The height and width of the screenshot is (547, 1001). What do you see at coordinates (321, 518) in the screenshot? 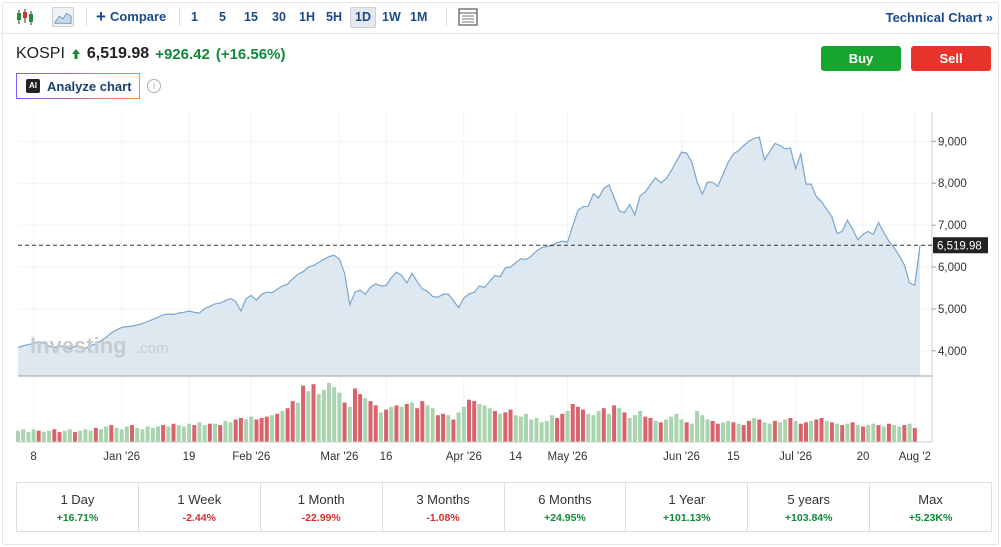
I see `performance-value: -22.99%` at bounding box center [321, 518].